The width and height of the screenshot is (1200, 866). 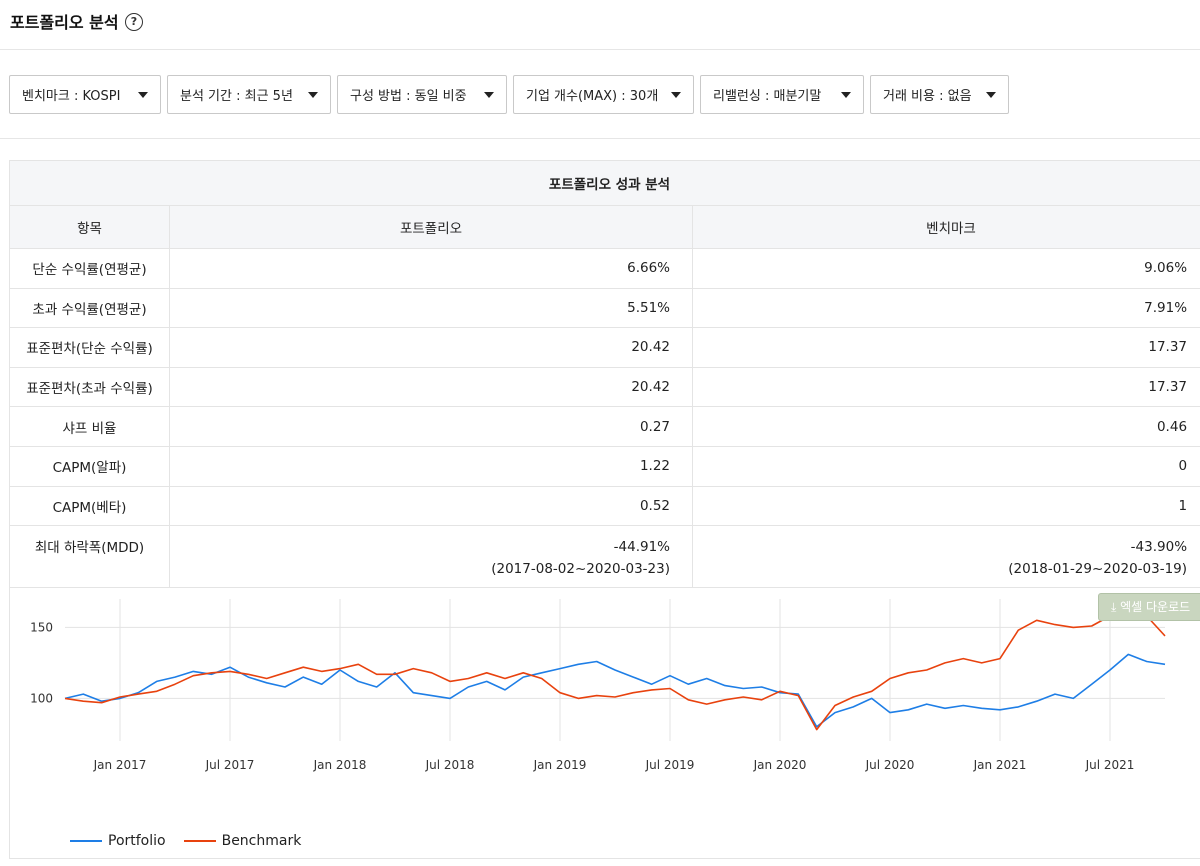 I want to click on benchmark-mdd: -43.90% (2018-01-29~2020-03-19), so click(x=945, y=557).